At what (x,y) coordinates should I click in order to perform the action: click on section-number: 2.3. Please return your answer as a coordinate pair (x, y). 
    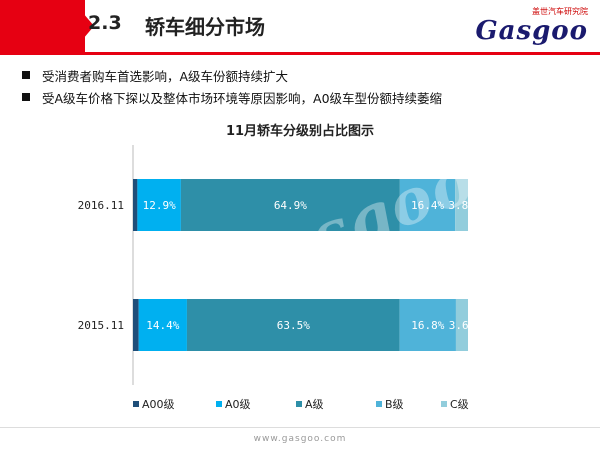
    Looking at the image, I should click on (105, 23).